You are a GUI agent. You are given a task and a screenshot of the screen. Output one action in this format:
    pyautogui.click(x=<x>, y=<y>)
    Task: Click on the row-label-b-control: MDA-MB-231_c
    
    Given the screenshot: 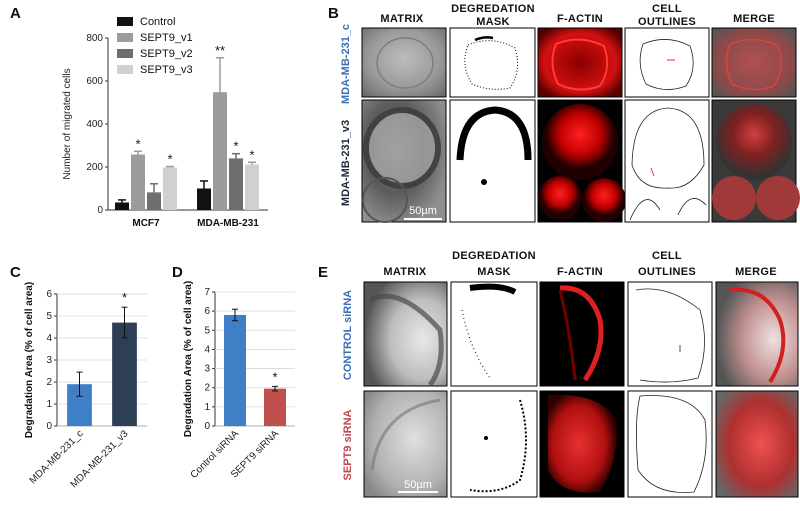 What is the action you would take?
    pyautogui.click(x=346, y=64)
    